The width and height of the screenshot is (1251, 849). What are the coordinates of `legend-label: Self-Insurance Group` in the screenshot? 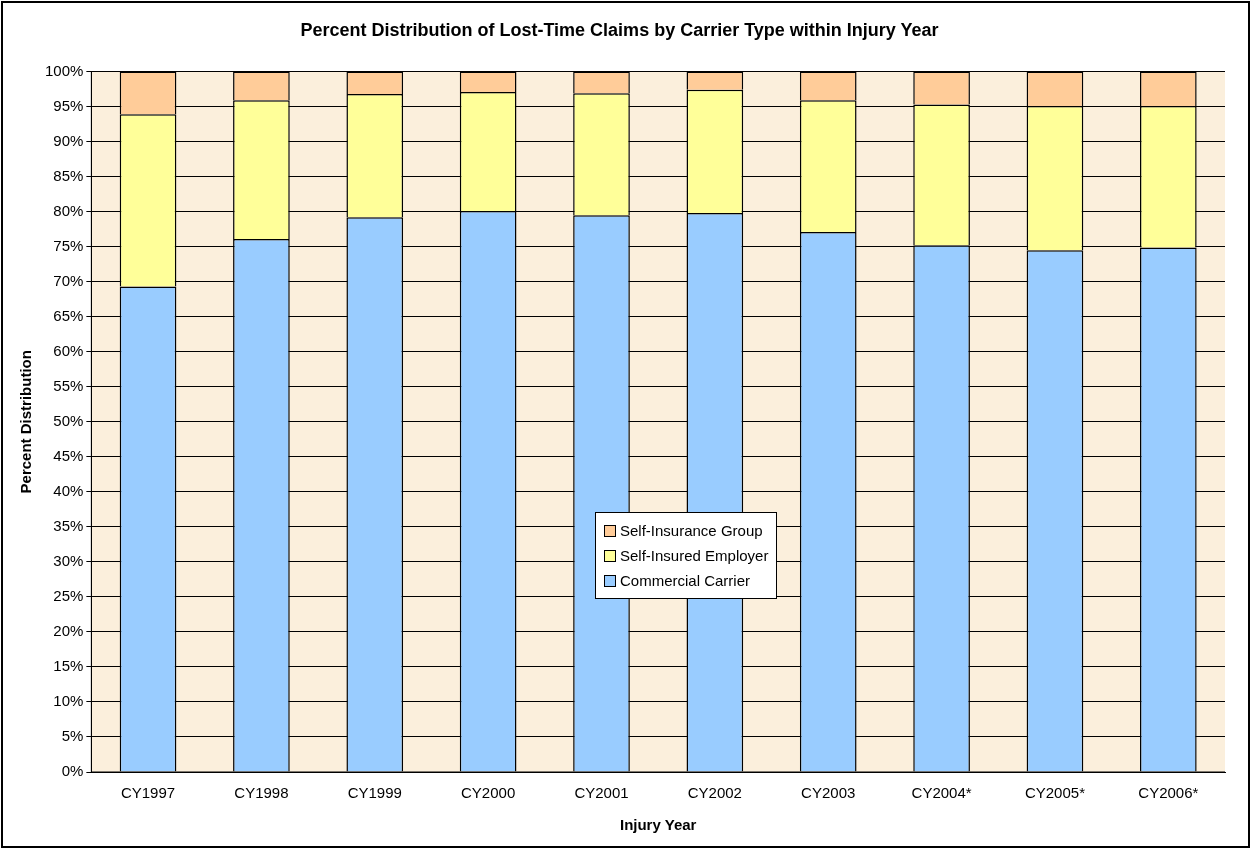 It's located at (691, 530).